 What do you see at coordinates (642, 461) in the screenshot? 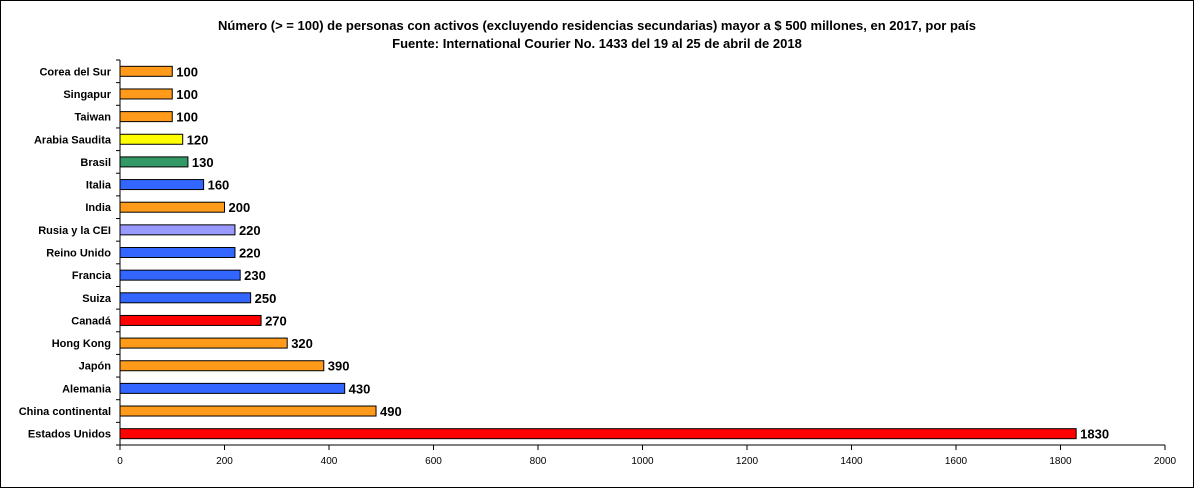
I see `x-tick-label: 1000` at bounding box center [642, 461].